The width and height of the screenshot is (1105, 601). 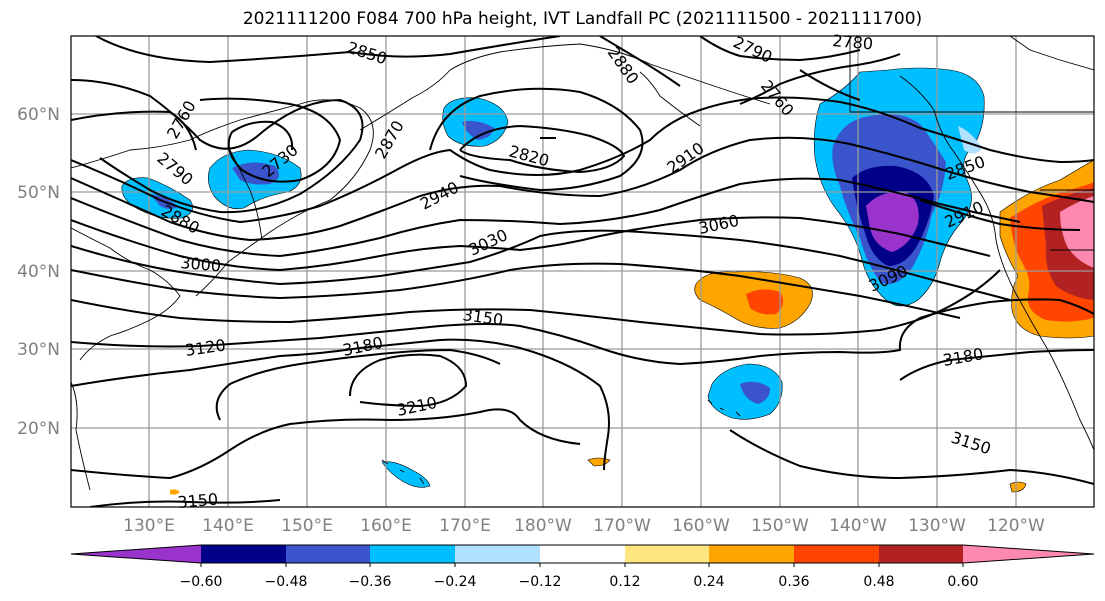 I want to click on lon-label: 160°W, so click(x=701, y=526).